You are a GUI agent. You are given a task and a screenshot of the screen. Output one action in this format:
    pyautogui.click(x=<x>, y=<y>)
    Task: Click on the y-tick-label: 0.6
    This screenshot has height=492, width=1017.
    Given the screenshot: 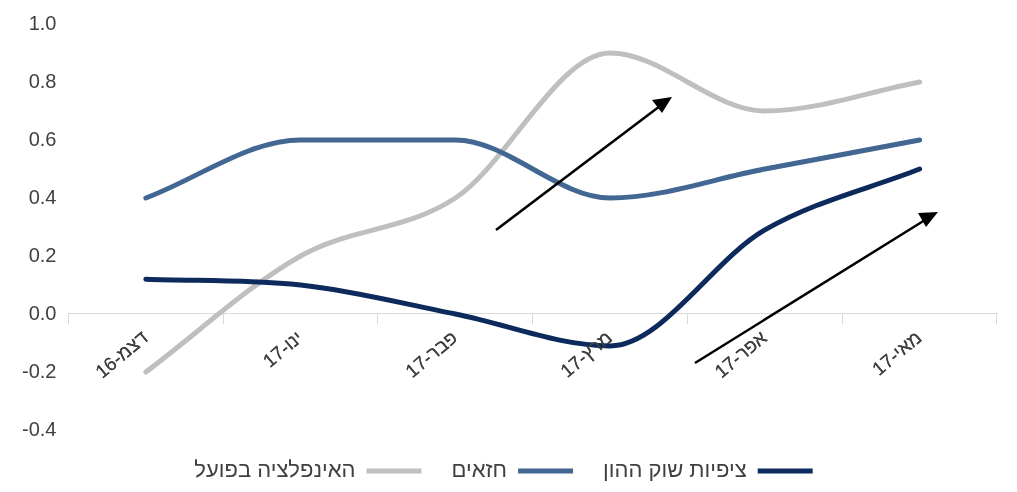 What is the action you would take?
    pyautogui.click(x=42, y=138)
    